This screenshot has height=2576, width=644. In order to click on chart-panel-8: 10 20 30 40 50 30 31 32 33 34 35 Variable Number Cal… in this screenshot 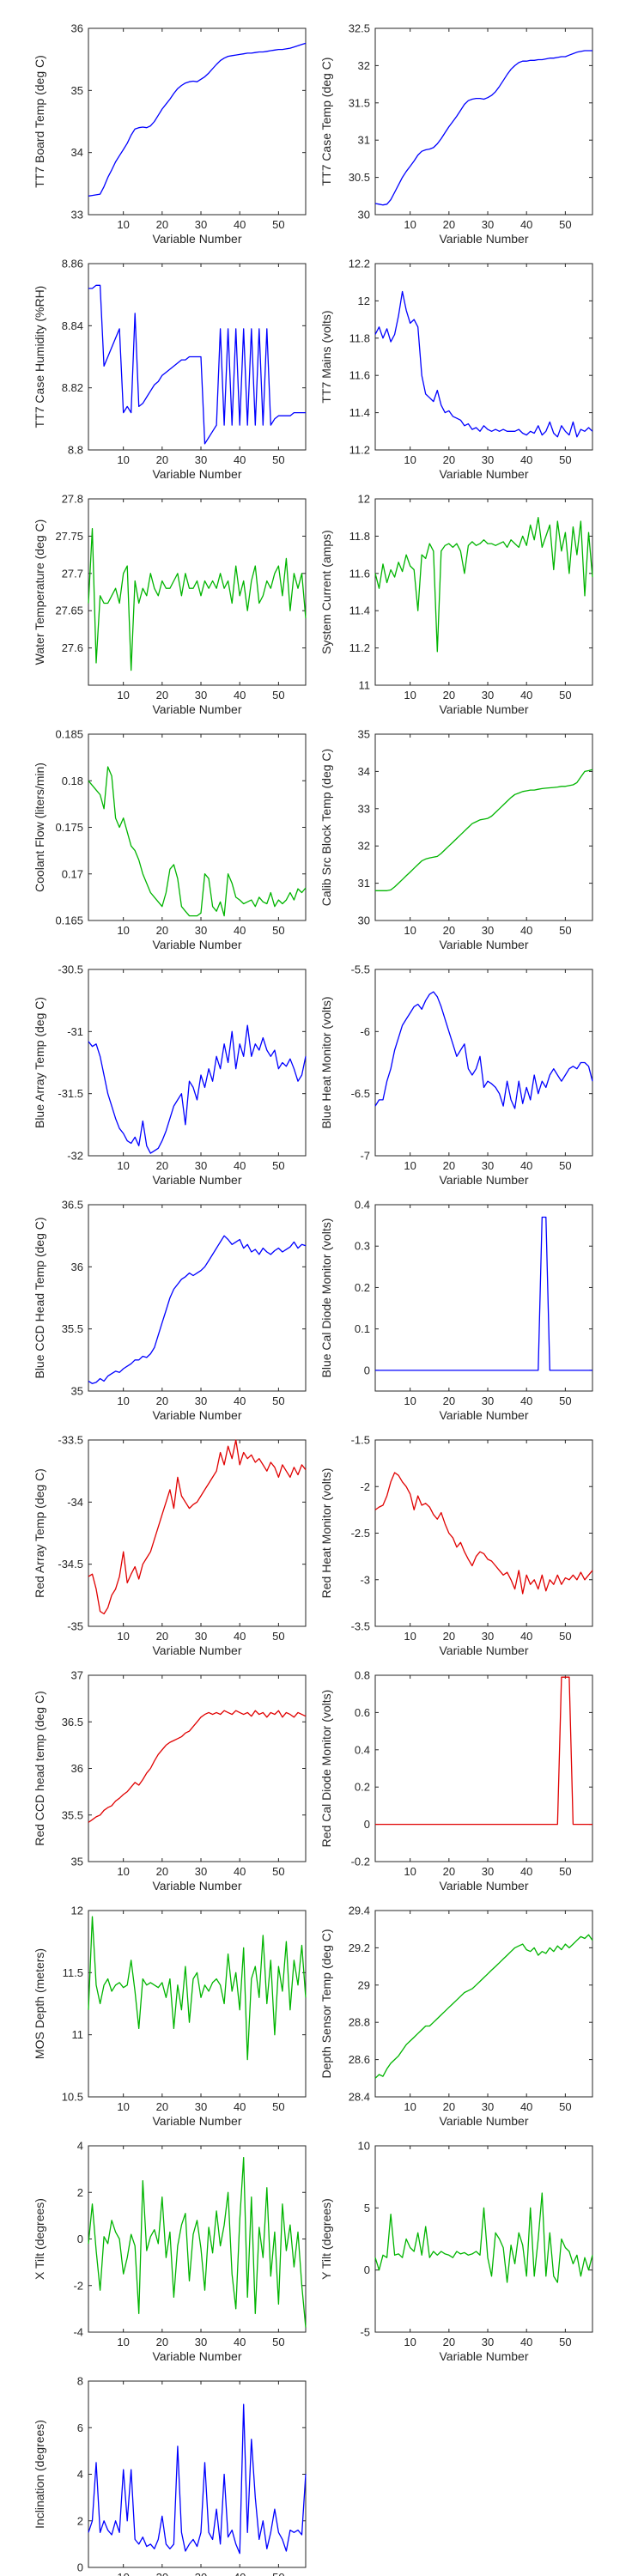, I will do `click(456, 839)`.